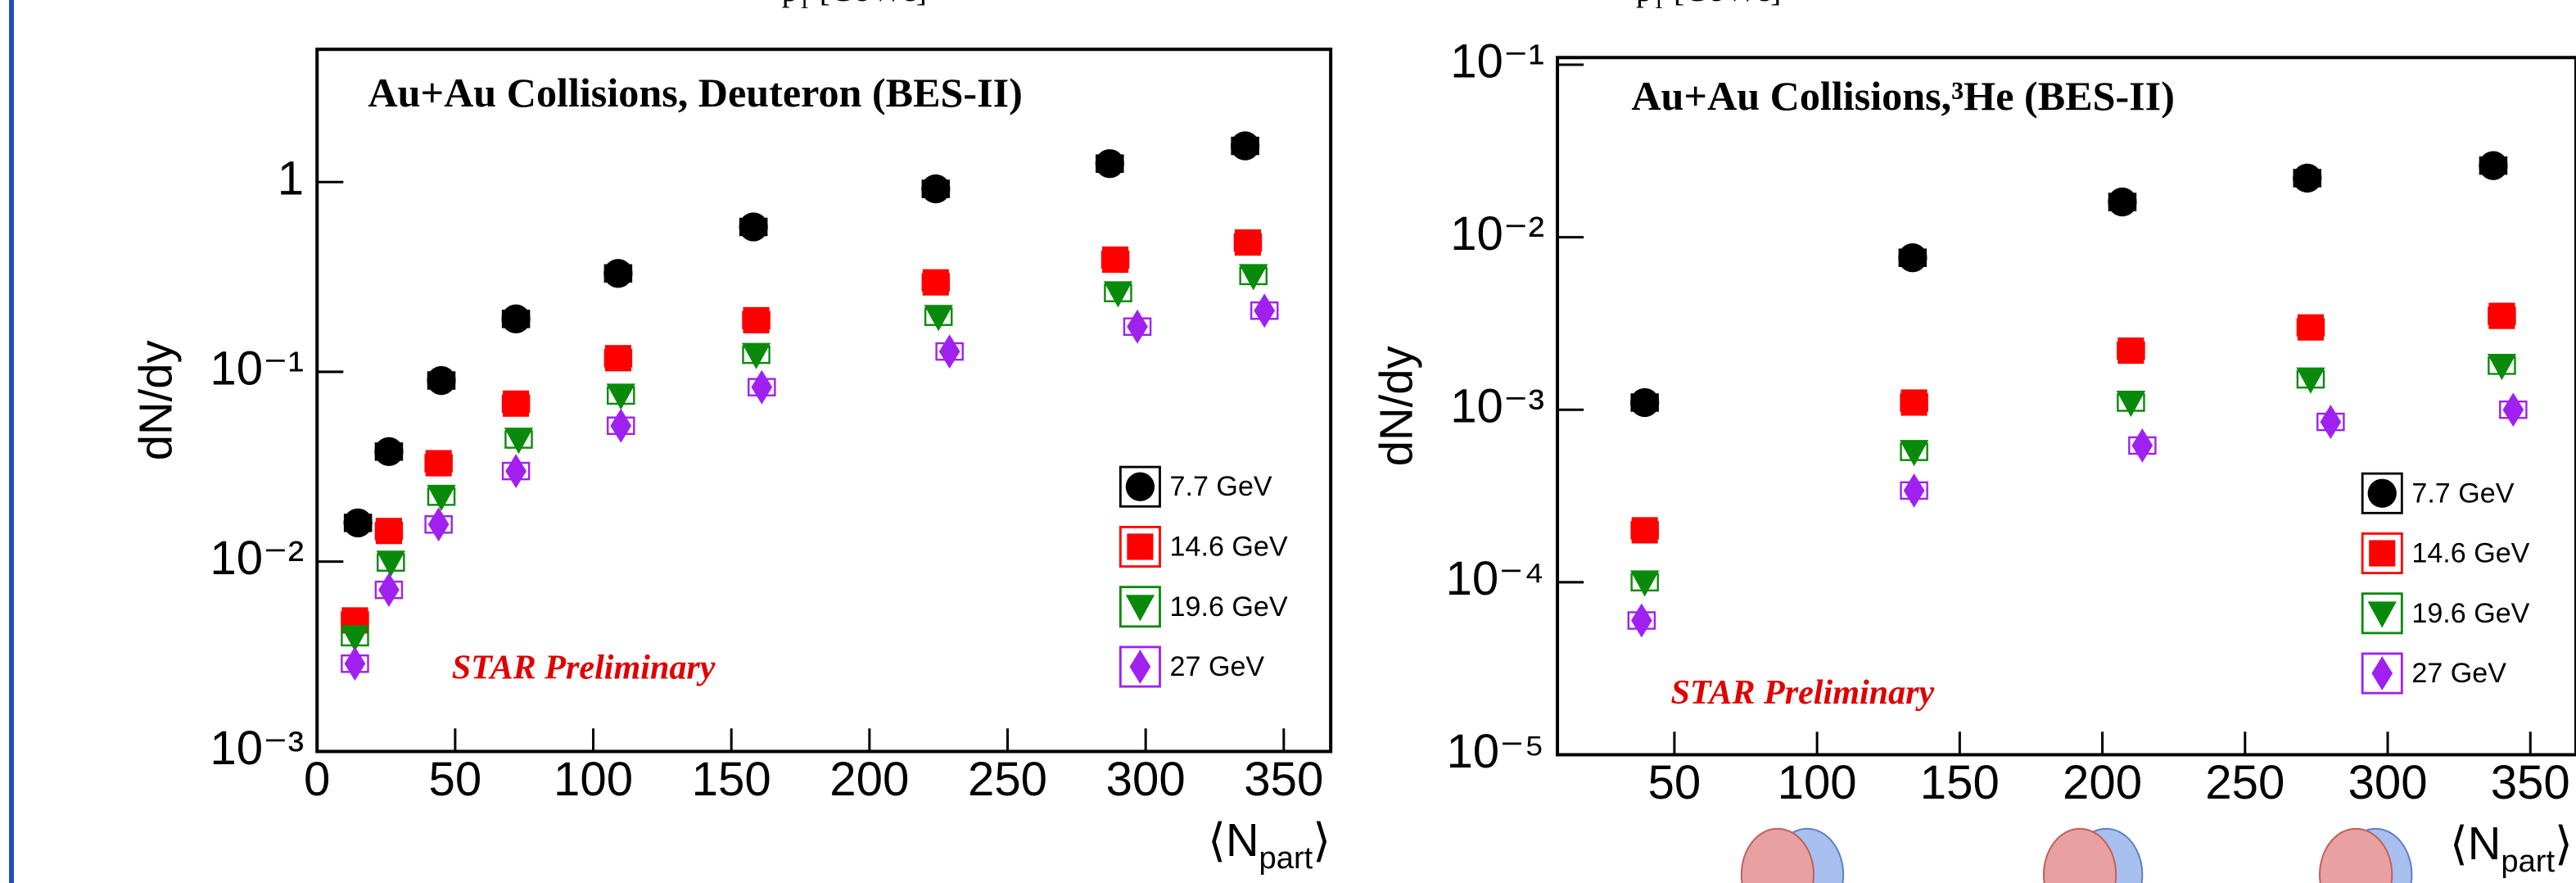  Describe the element at coordinates (1817, 782) in the screenshot. I see `x-tick-label: 100` at that location.